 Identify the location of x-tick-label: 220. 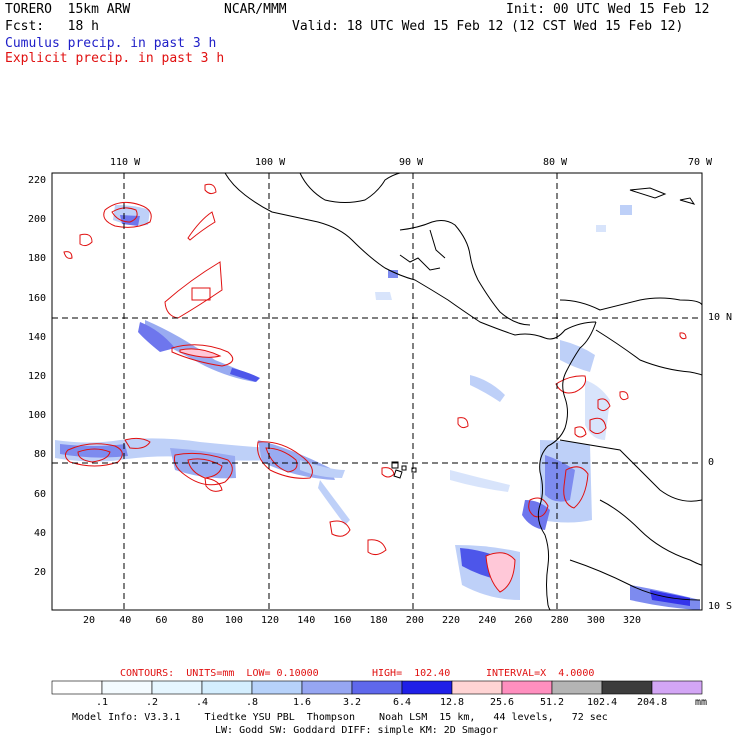
(451, 620).